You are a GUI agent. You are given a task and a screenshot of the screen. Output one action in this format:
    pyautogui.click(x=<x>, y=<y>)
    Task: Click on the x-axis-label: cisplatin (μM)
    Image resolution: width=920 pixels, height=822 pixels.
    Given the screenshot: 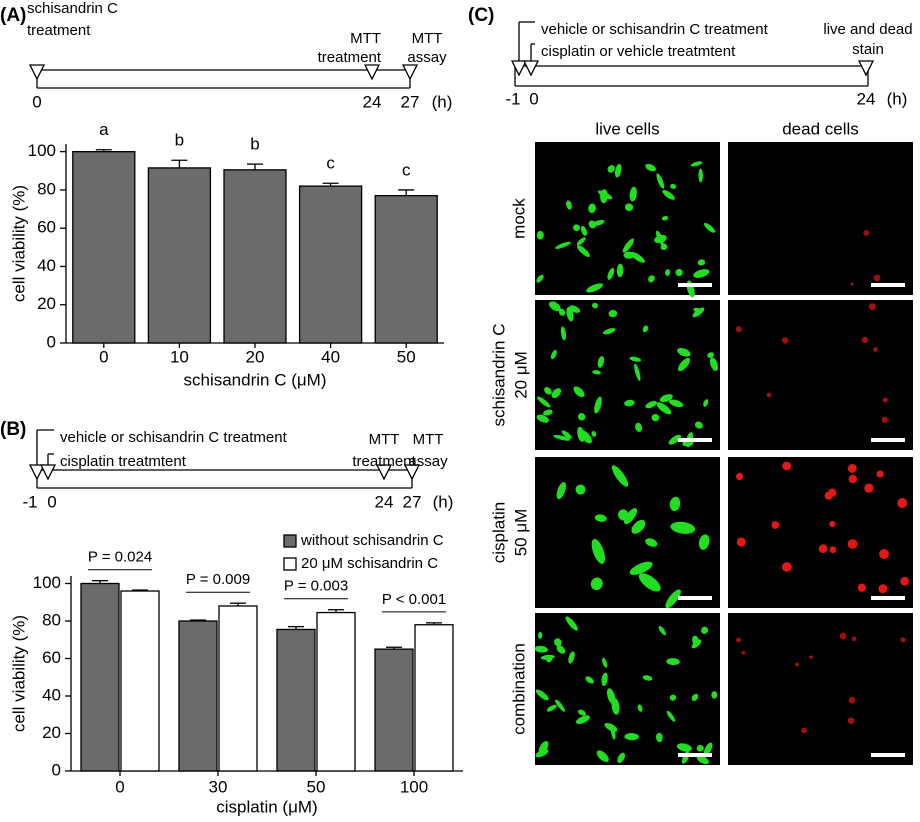 What is the action you would take?
    pyautogui.click(x=266, y=806)
    